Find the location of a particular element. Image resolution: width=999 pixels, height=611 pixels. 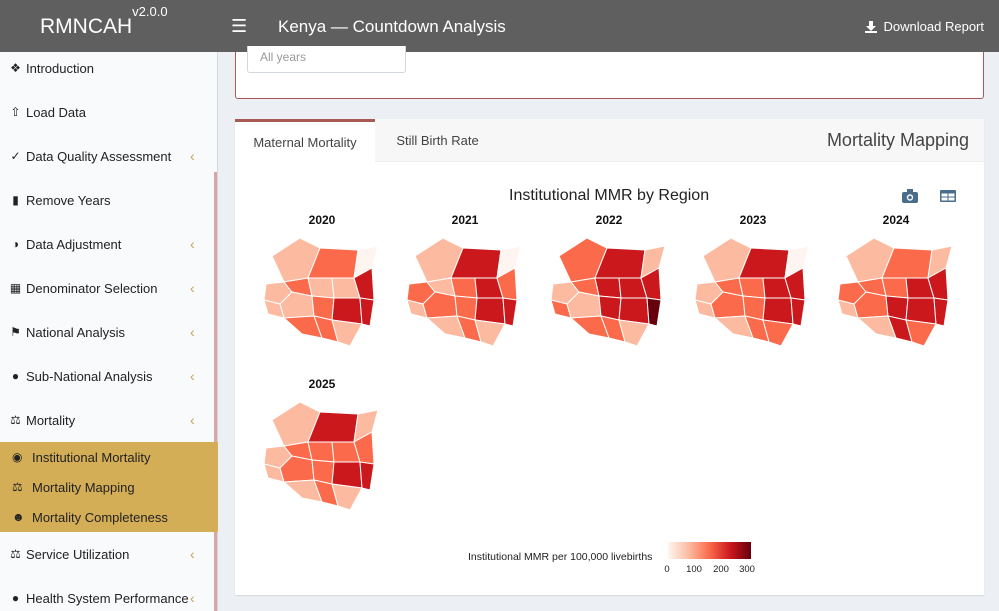

sidebar-item-label: Data Adjustment is located at coordinates (74, 244).